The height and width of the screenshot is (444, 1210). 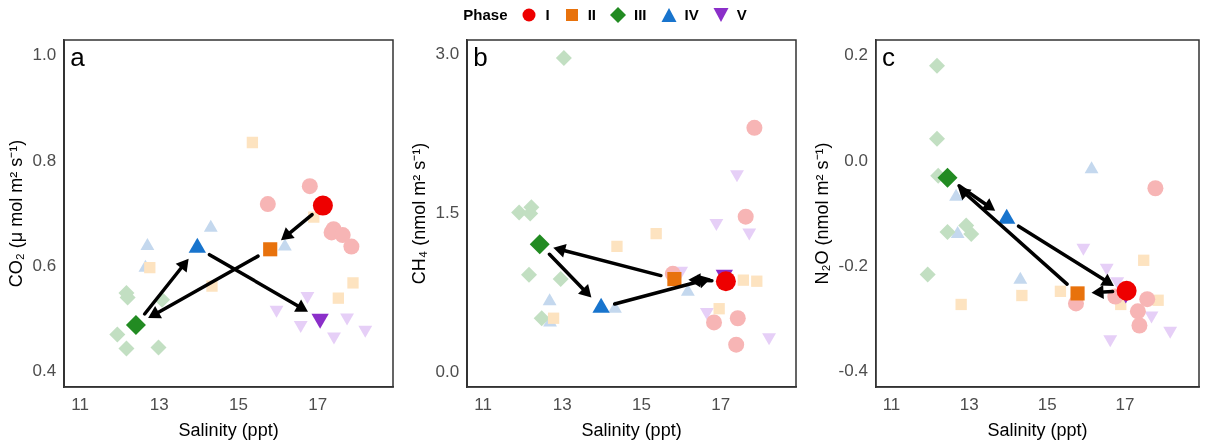 What do you see at coordinates (418, 213) in the screenshot?
I see `y-axis-title: CH₄ (nmol m² s⁻¹)` at bounding box center [418, 213].